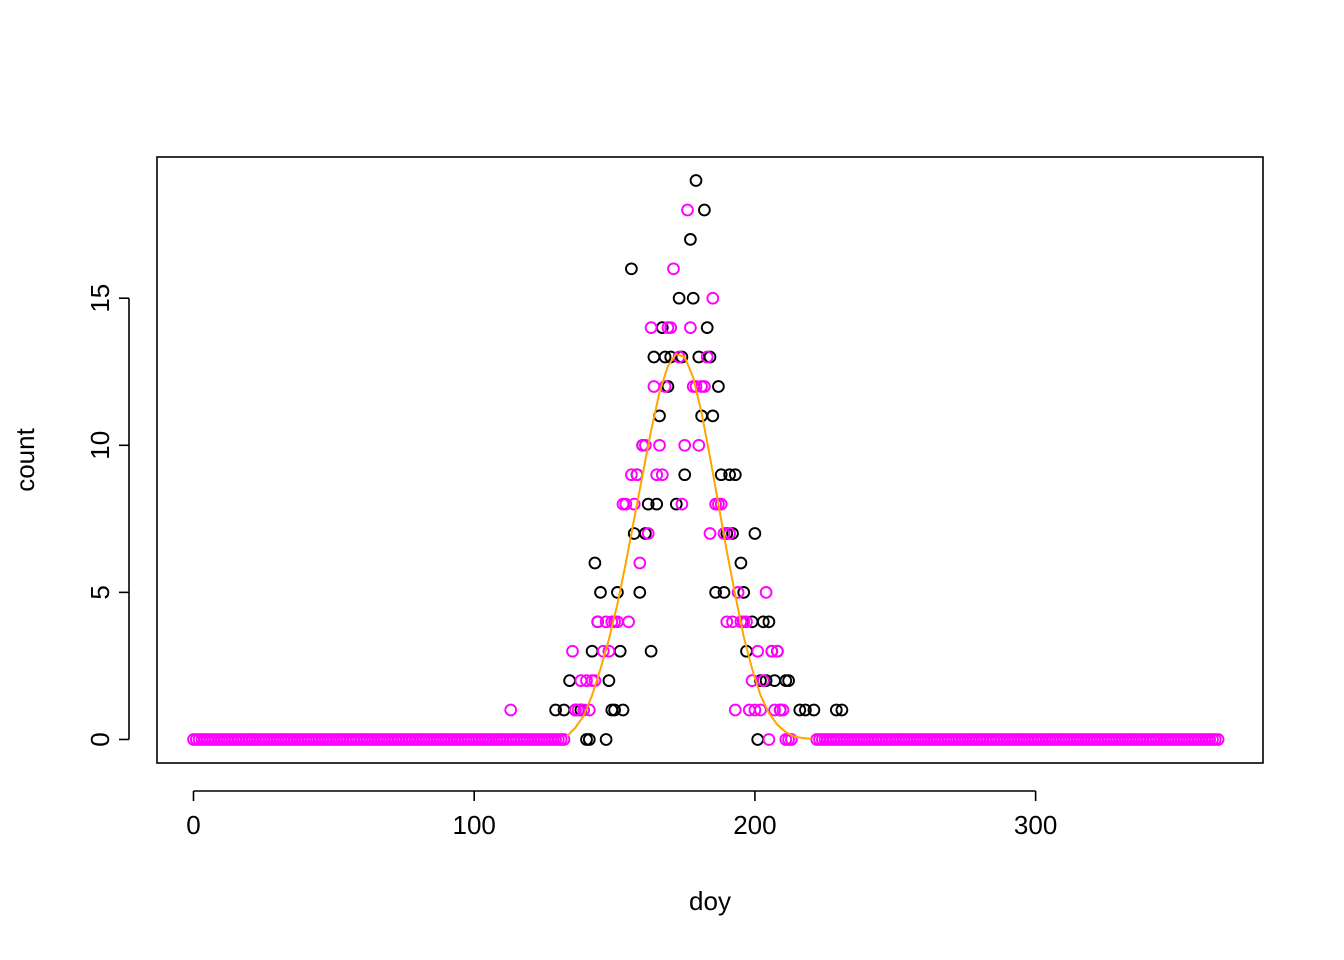  Describe the element at coordinates (25, 459) in the screenshot. I see `y-axis-label: count` at that location.